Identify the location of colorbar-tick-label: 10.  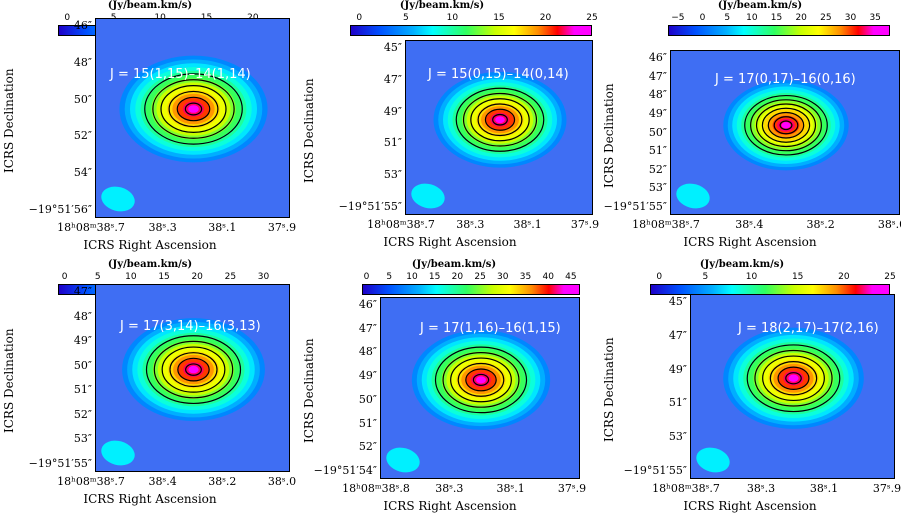
(412, 277).